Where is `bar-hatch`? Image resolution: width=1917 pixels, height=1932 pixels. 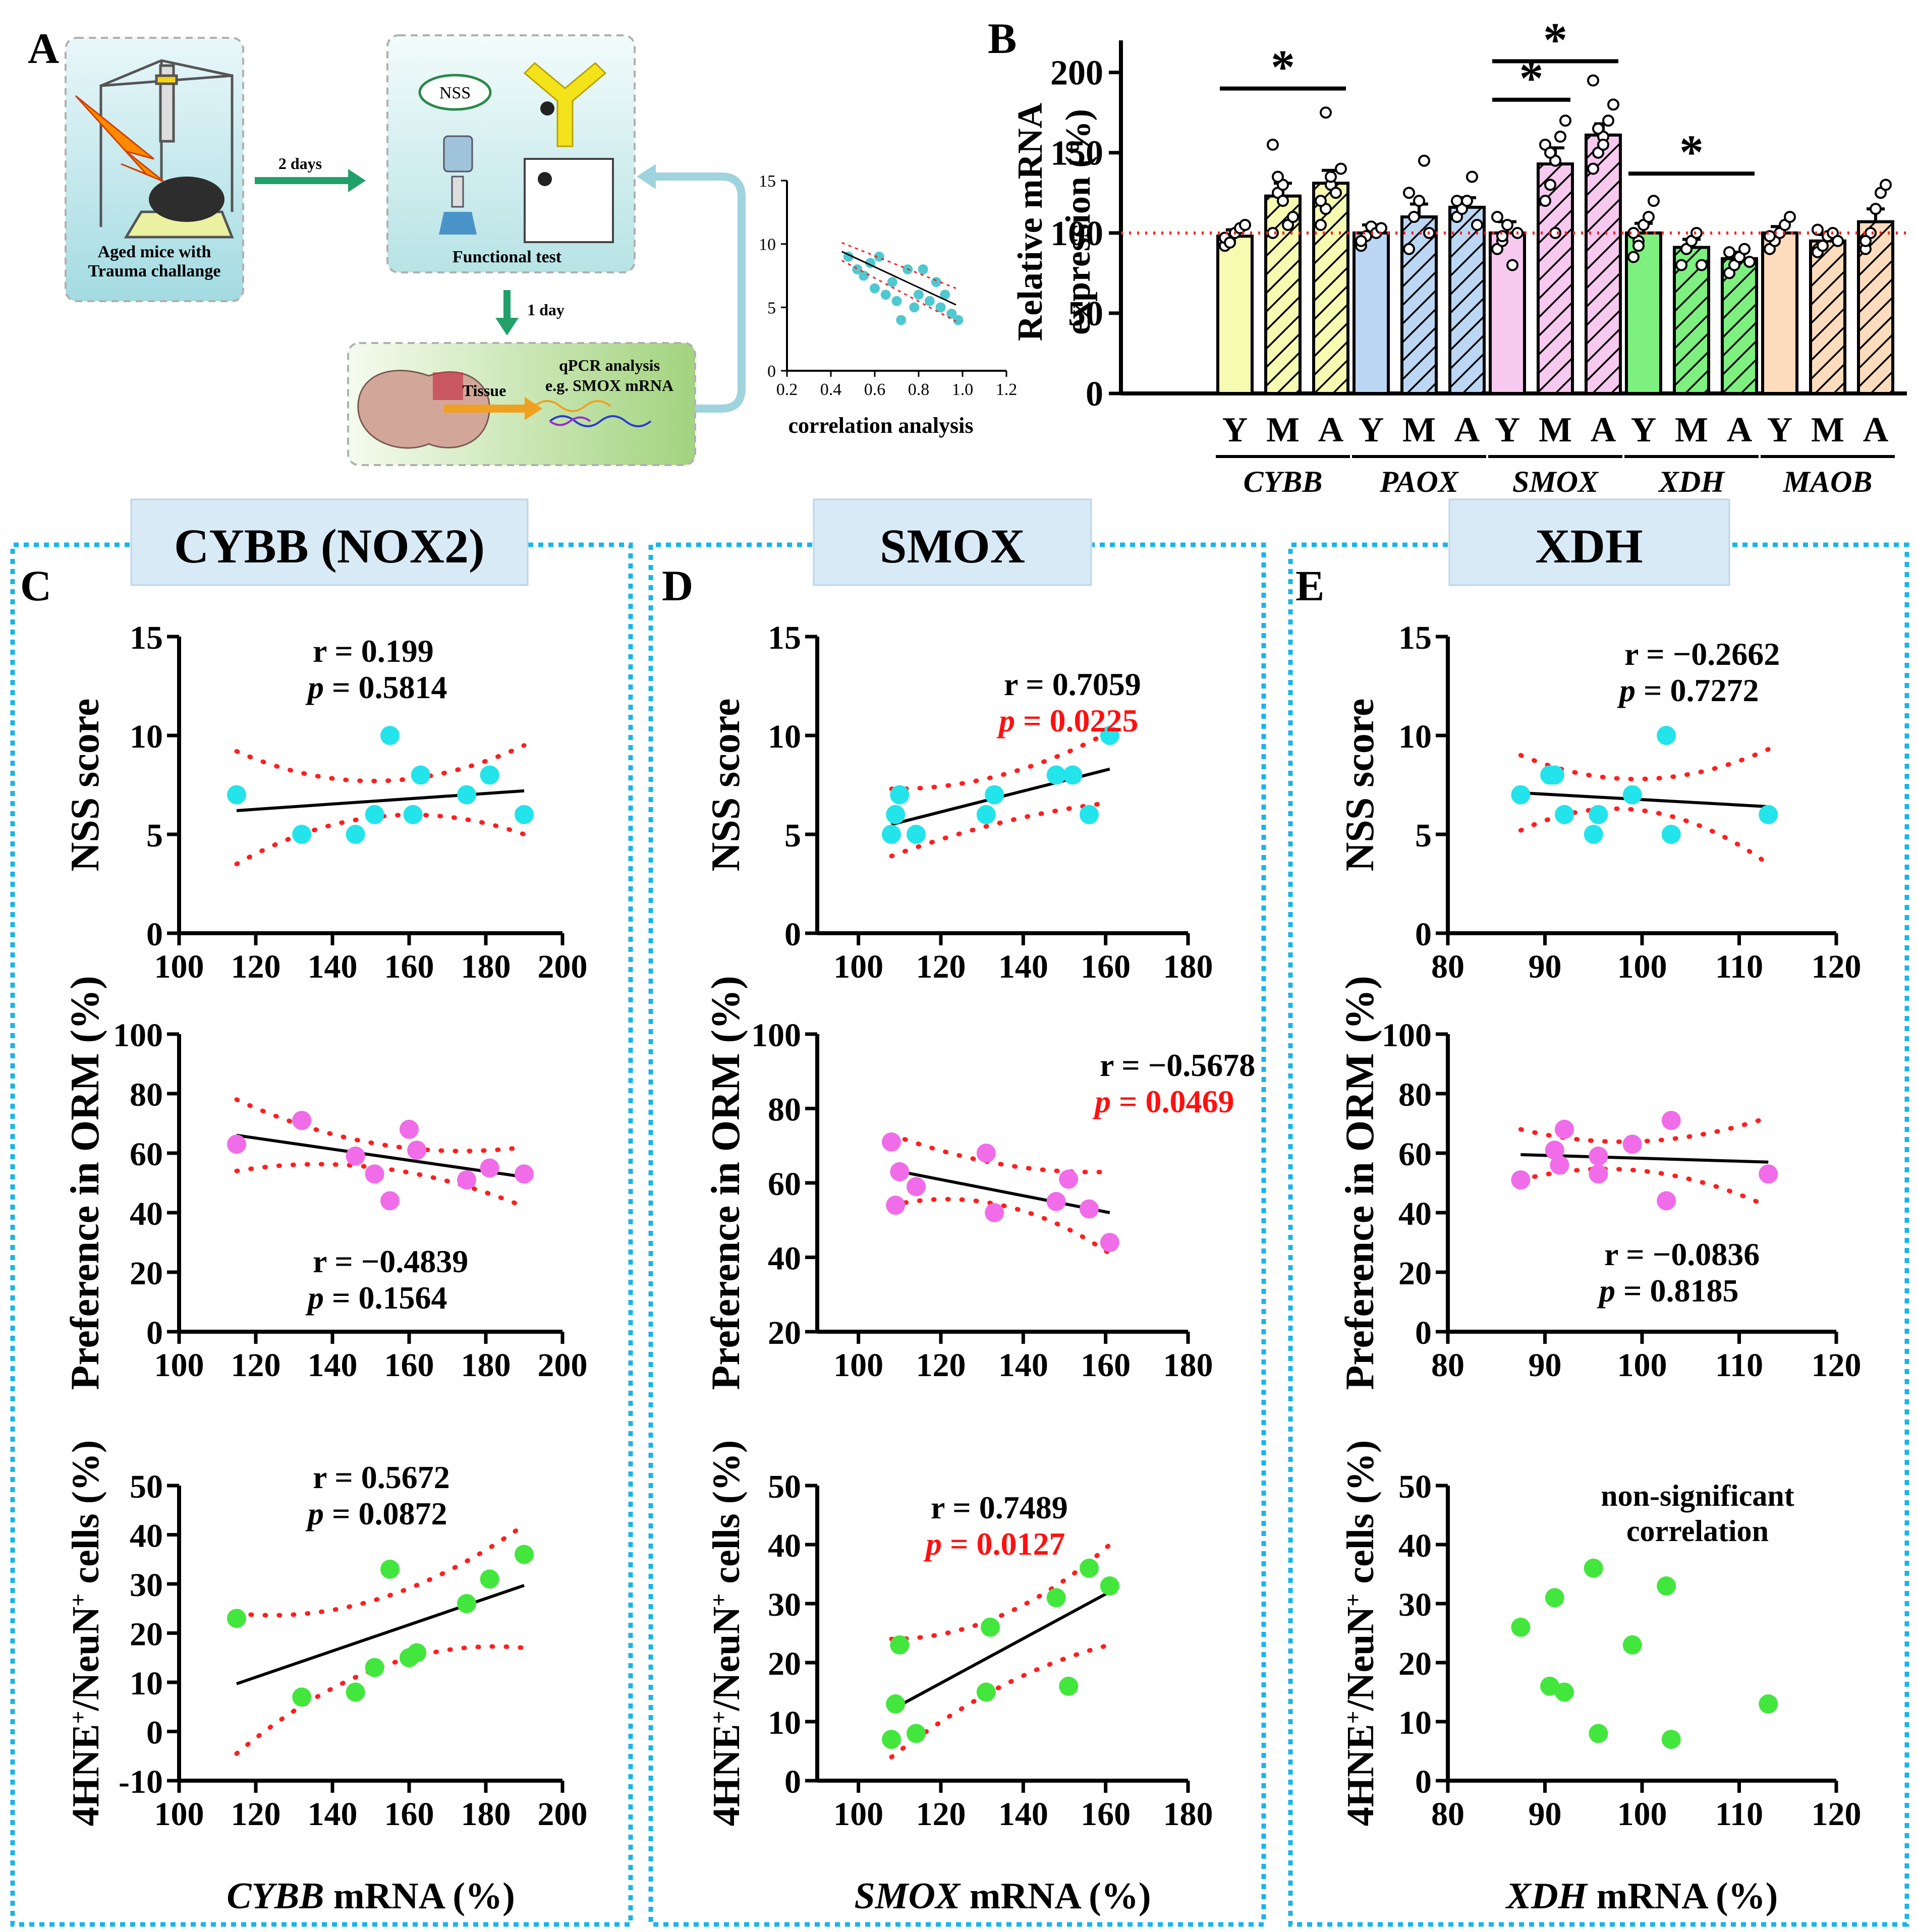 bar-hatch is located at coordinates (1691, 320).